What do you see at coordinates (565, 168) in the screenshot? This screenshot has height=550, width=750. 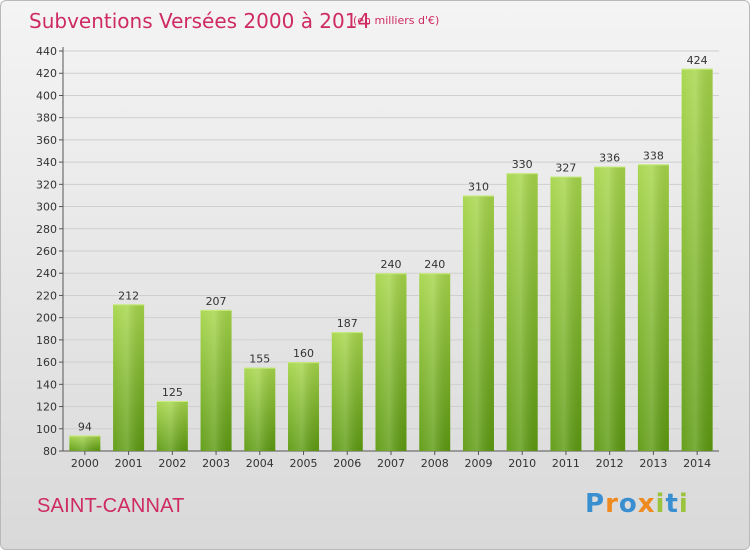 I see `data-label: 327` at bounding box center [565, 168].